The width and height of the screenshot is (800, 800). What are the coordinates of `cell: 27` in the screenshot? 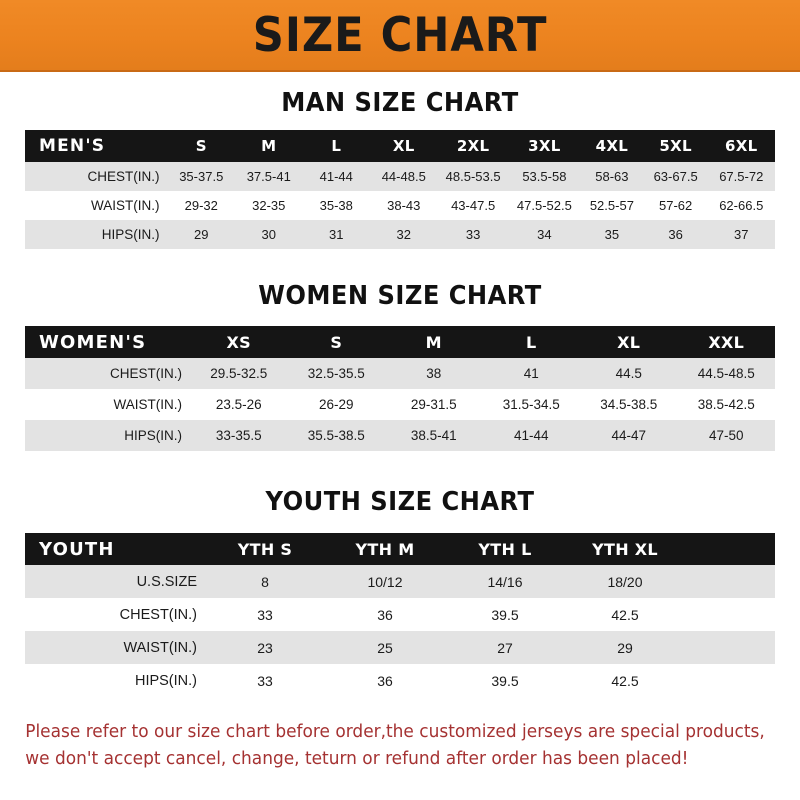 It's located at (505, 647).